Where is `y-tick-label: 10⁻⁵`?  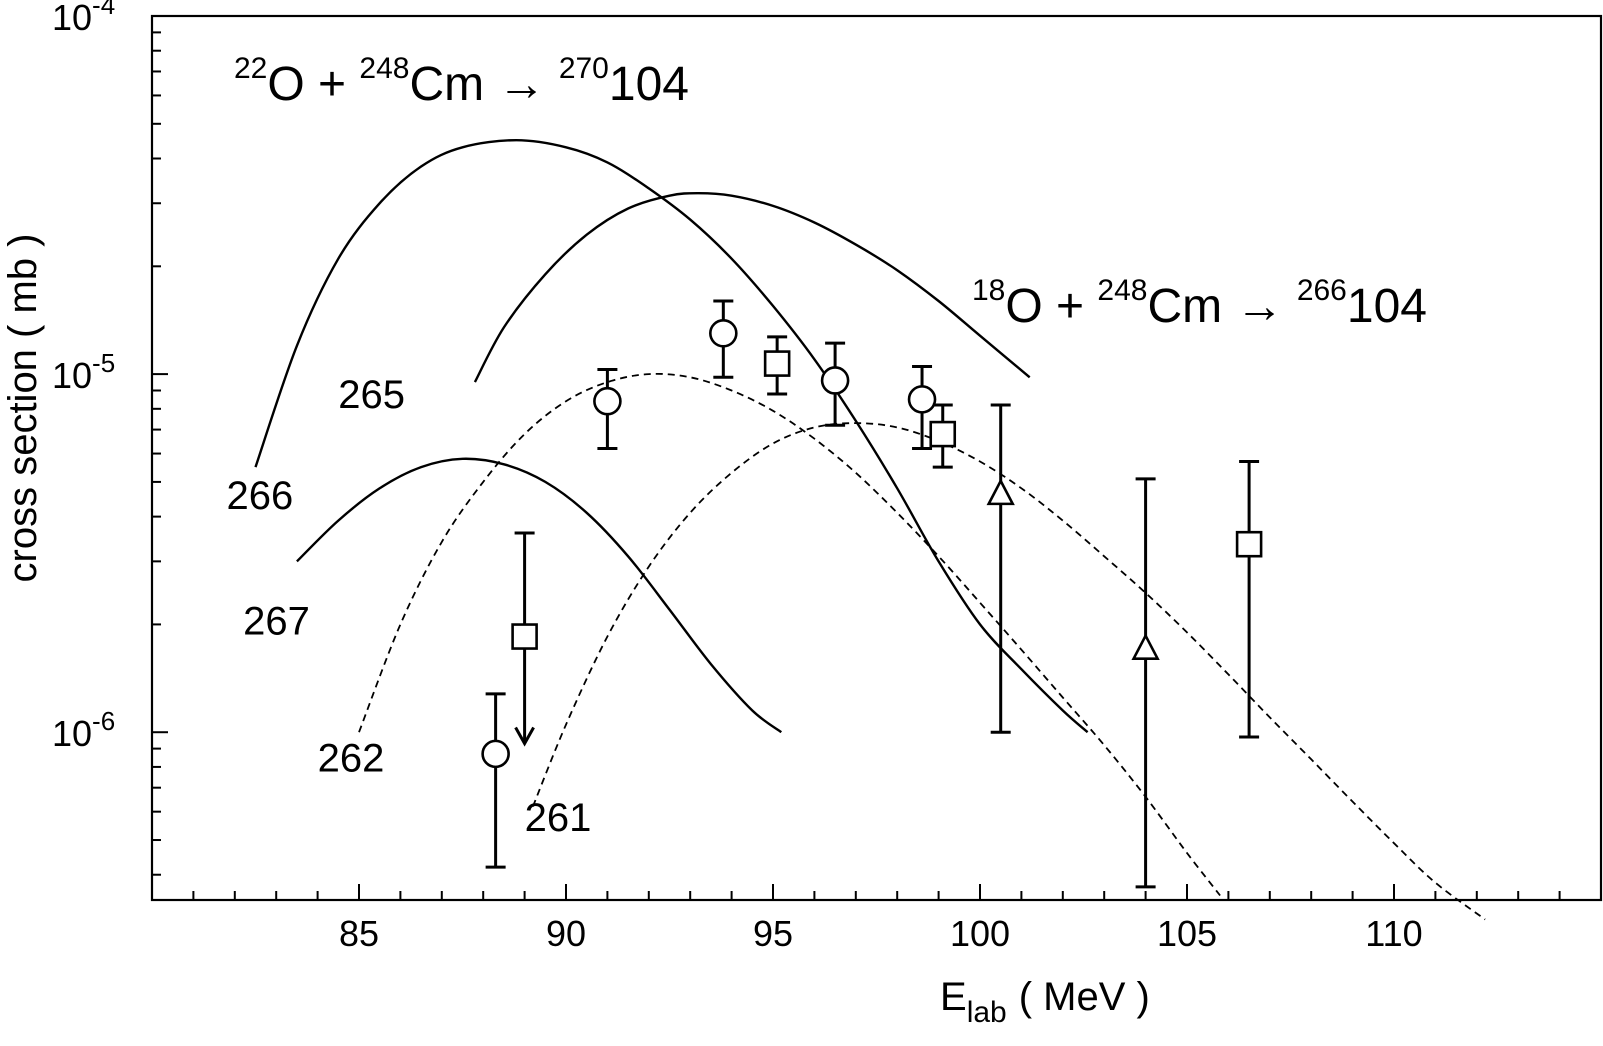 y-tick-label: 10⁻⁵ is located at coordinates (83, 372).